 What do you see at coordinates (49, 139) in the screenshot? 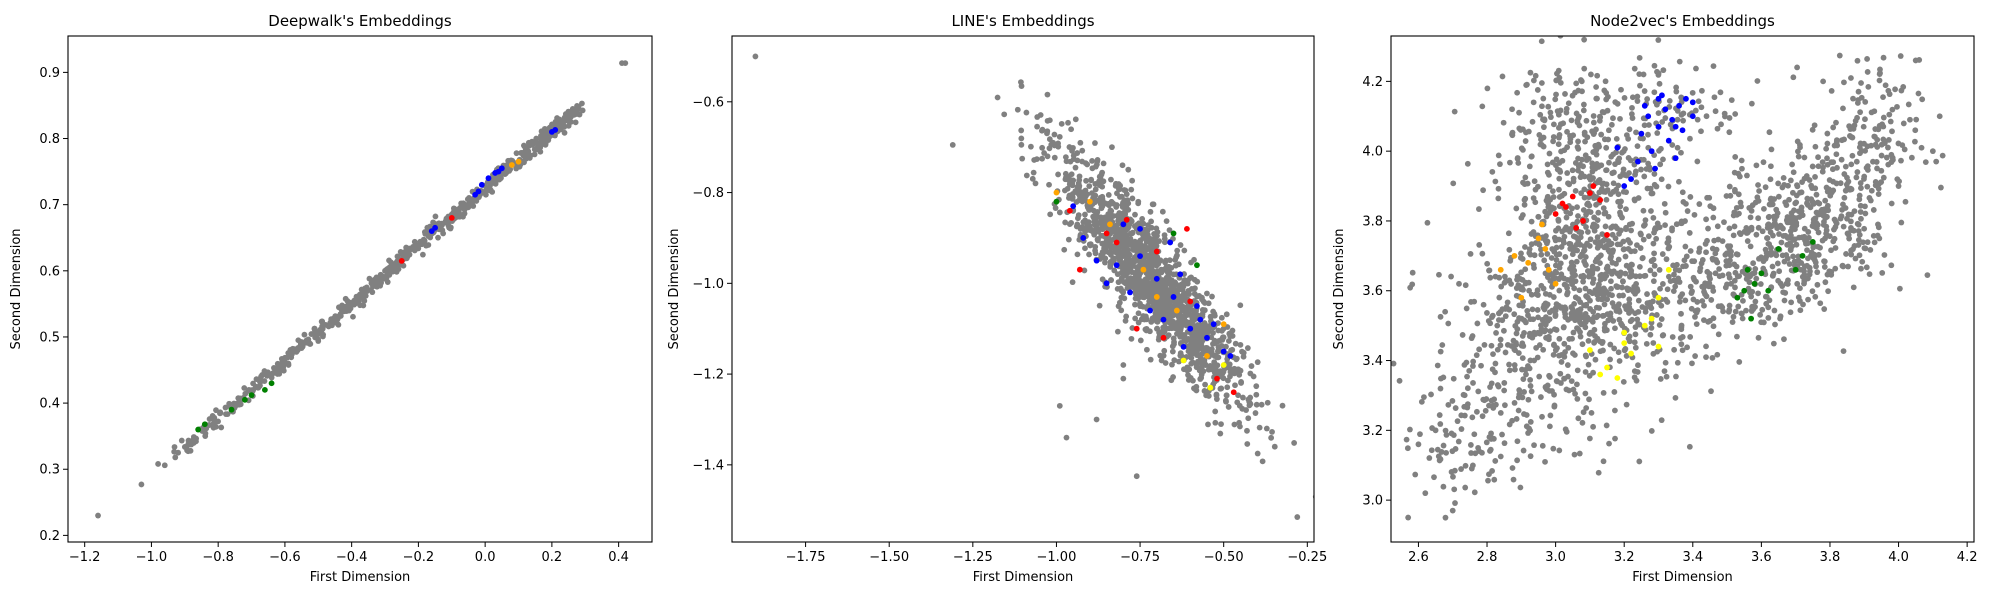
I see `y-tick-label: 0.8` at bounding box center [49, 139].